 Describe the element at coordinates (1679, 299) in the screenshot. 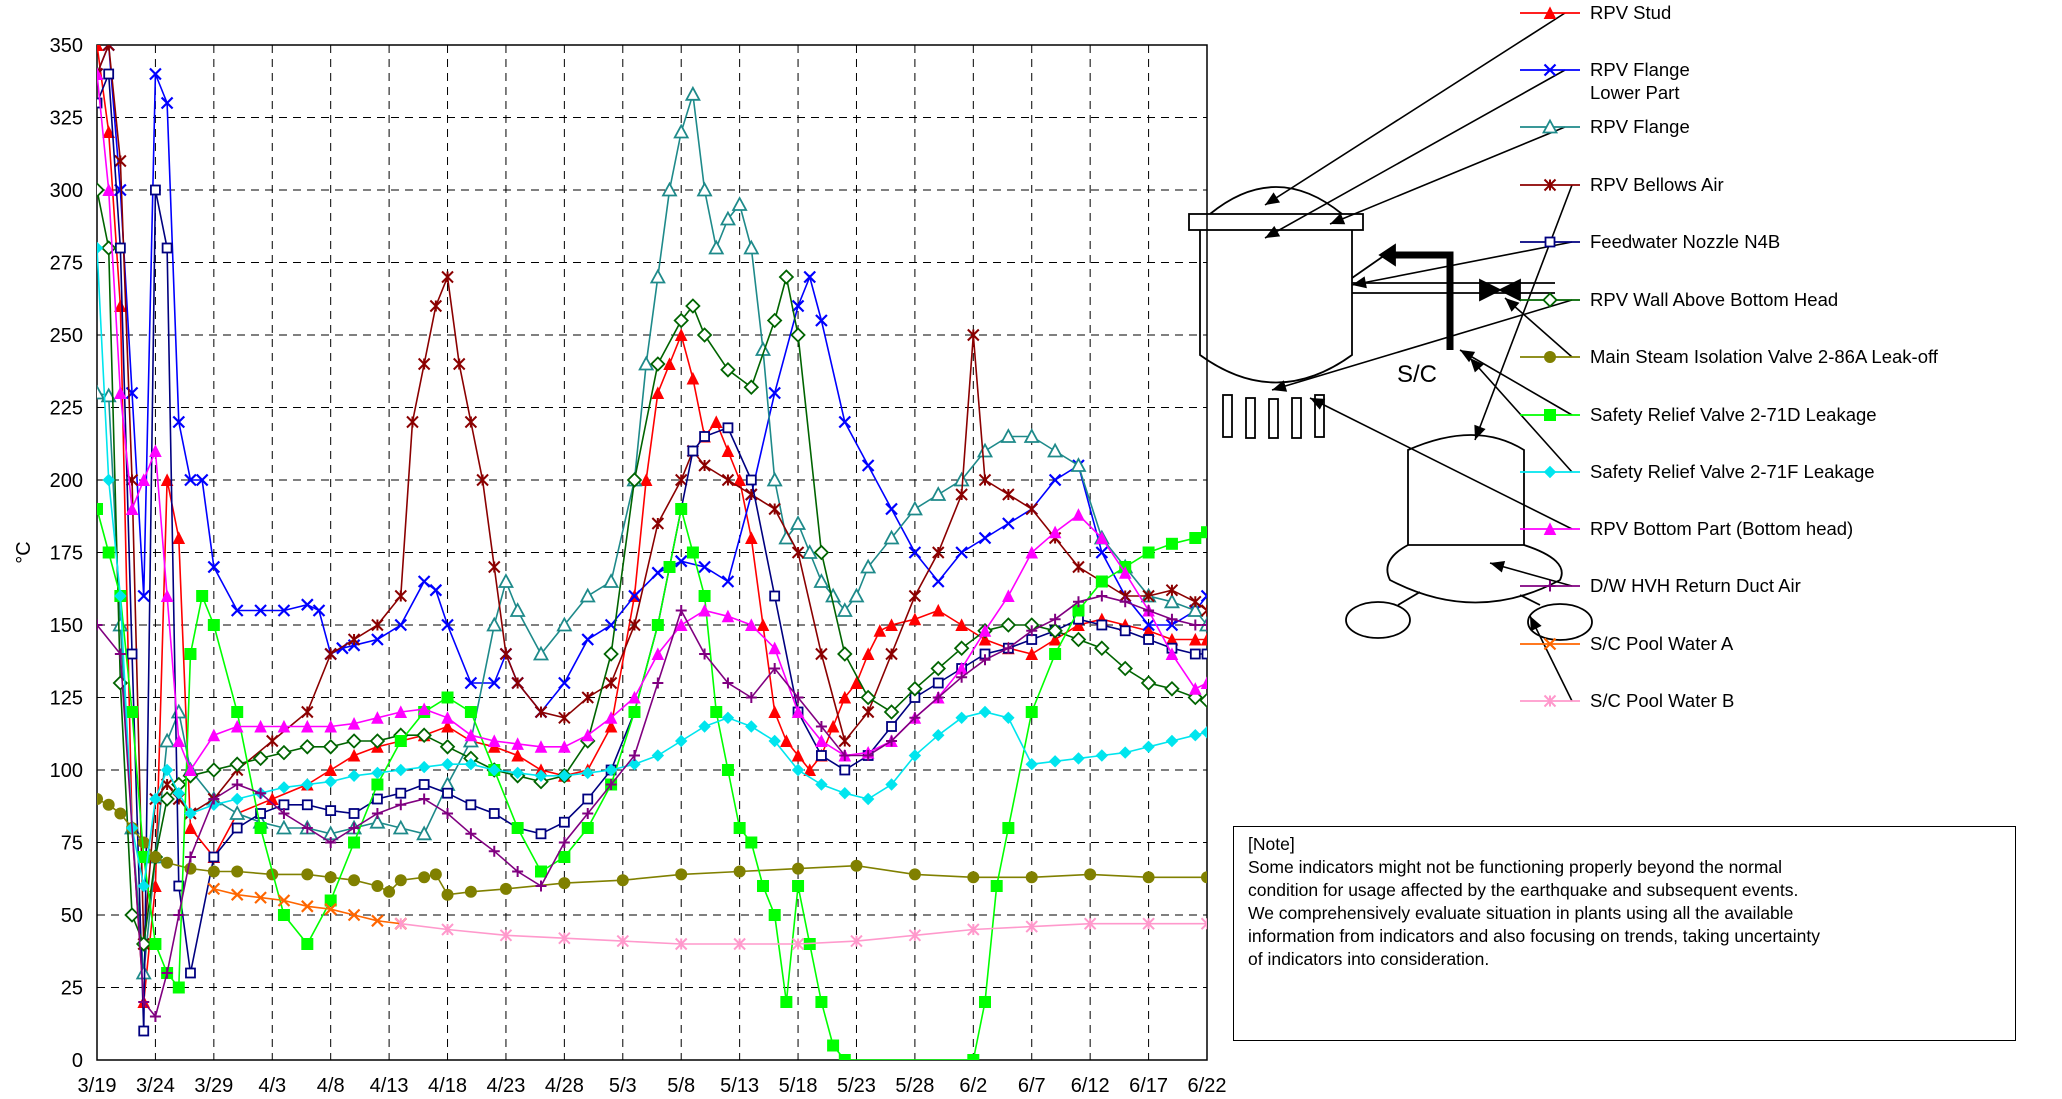

I see `legend-item: RPV Wall Above Bottom Head` at that location.